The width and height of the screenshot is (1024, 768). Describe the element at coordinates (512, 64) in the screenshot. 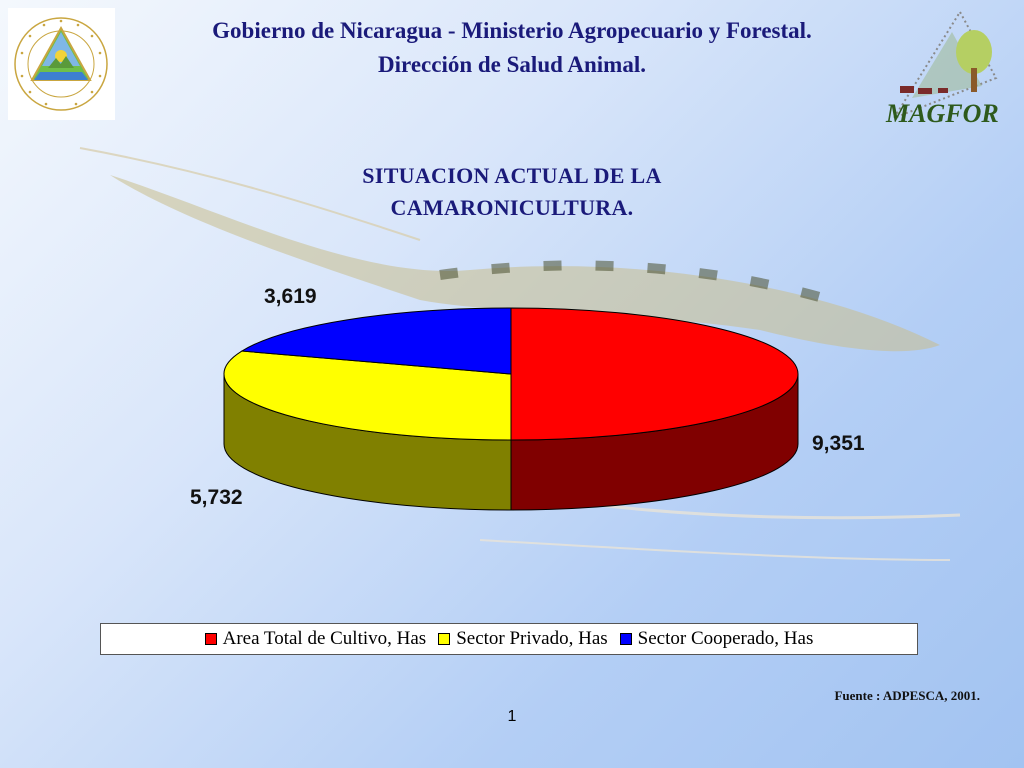

I see `header-line-2: Dirección de Salud Animal.` at that location.